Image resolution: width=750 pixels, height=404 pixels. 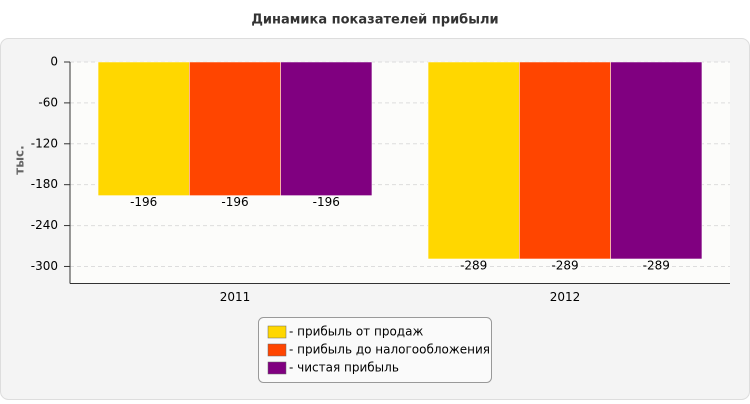 What do you see at coordinates (44, 225) in the screenshot?
I see `y-tick-label: -240` at bounding box center [44, 225].